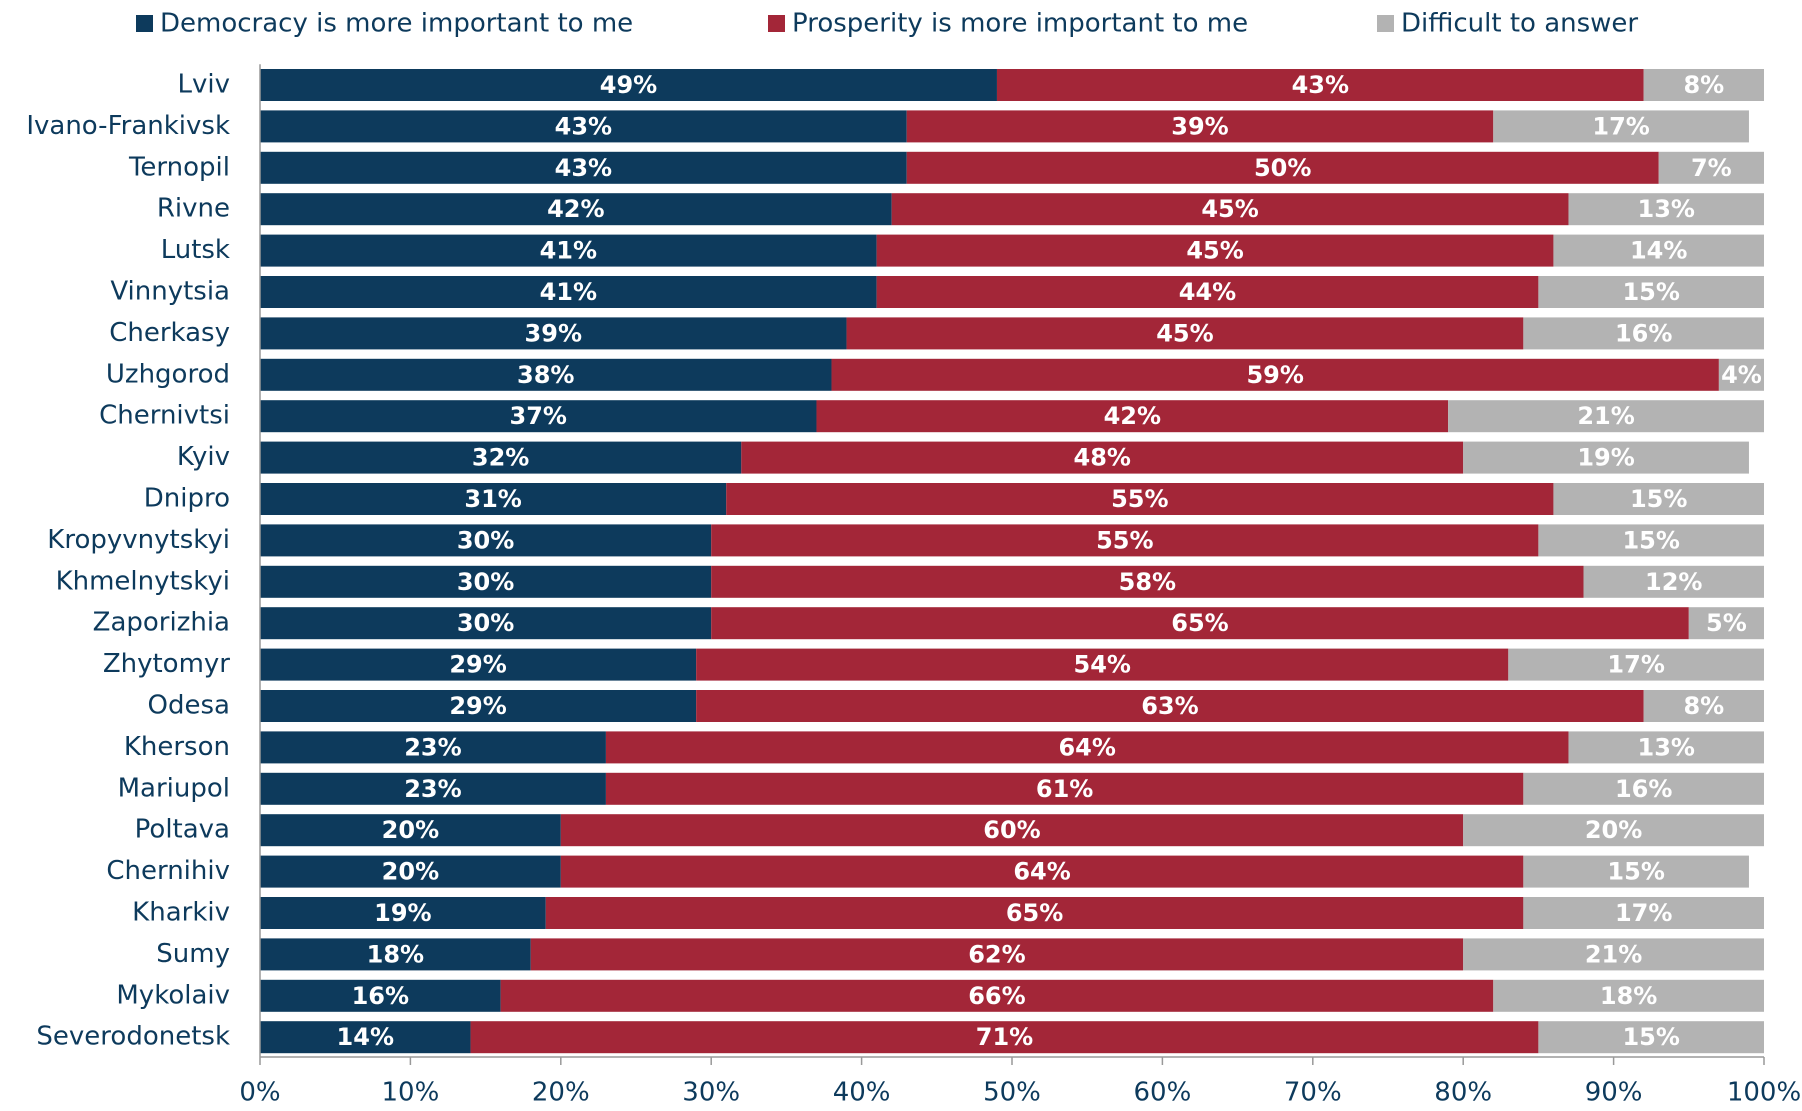 The height and width of the screenshot is (1111, 1802). What do you see at coordinates (204, 85) in the screenshot?
I see `y-tick-label: Lviv` at bounding box center [204, 85].